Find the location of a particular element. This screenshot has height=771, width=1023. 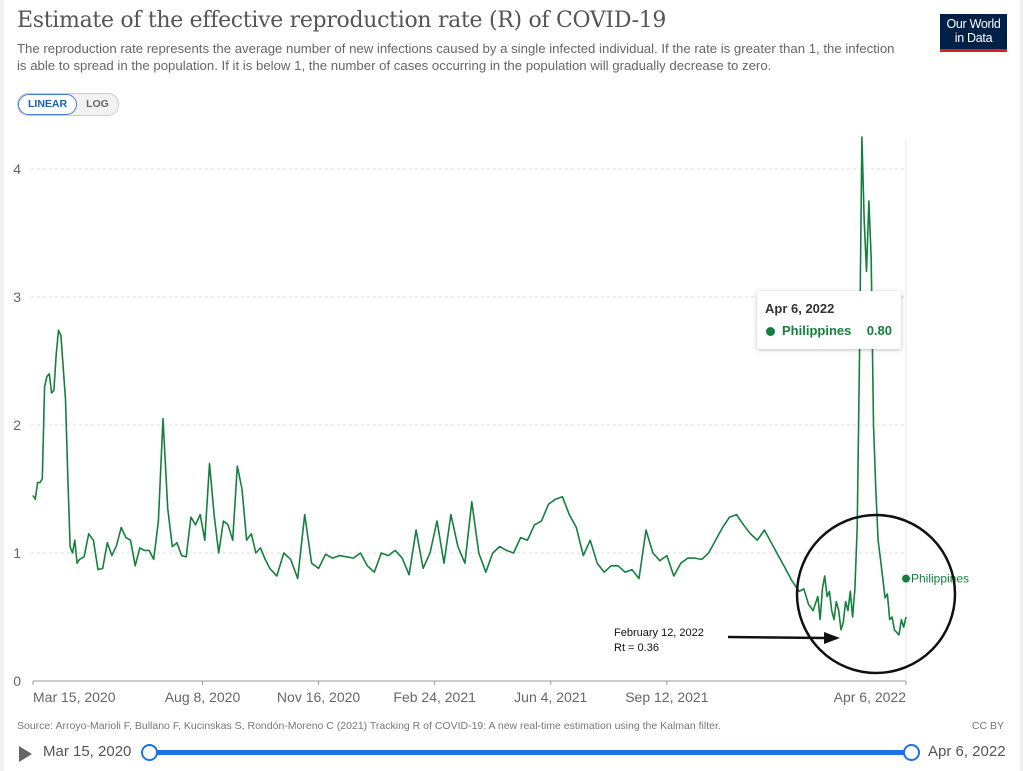

linear-scale-button: LINEAR is located at coordinates (48, 104).